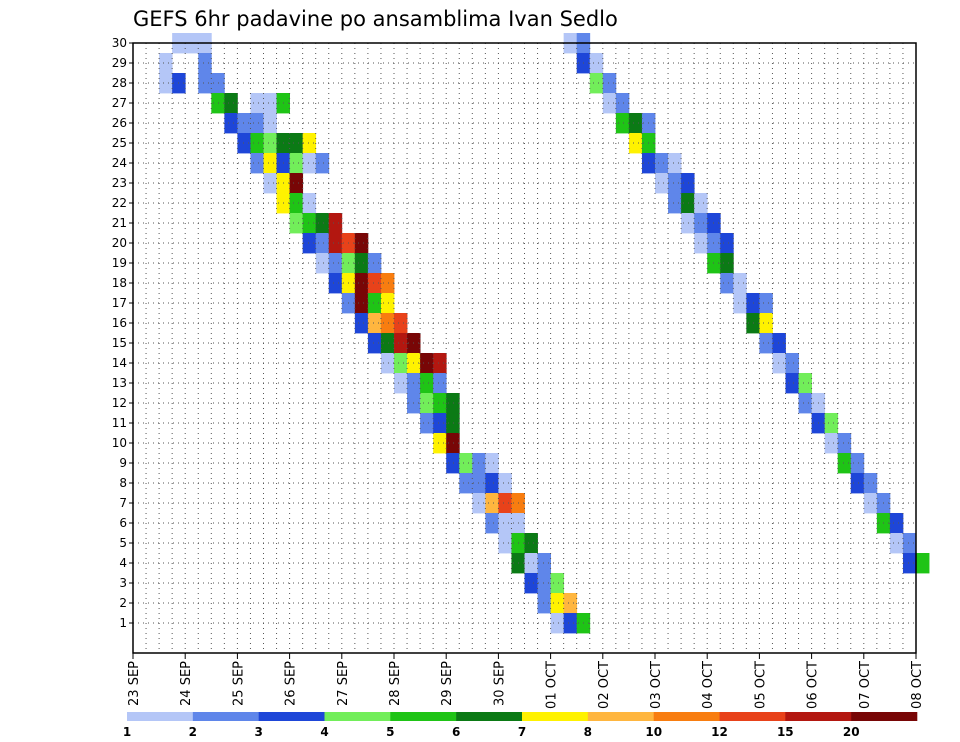  Describe the element at coordinates (390, 732) in the screenshot. I see `colorbar-label: 5` at that location.